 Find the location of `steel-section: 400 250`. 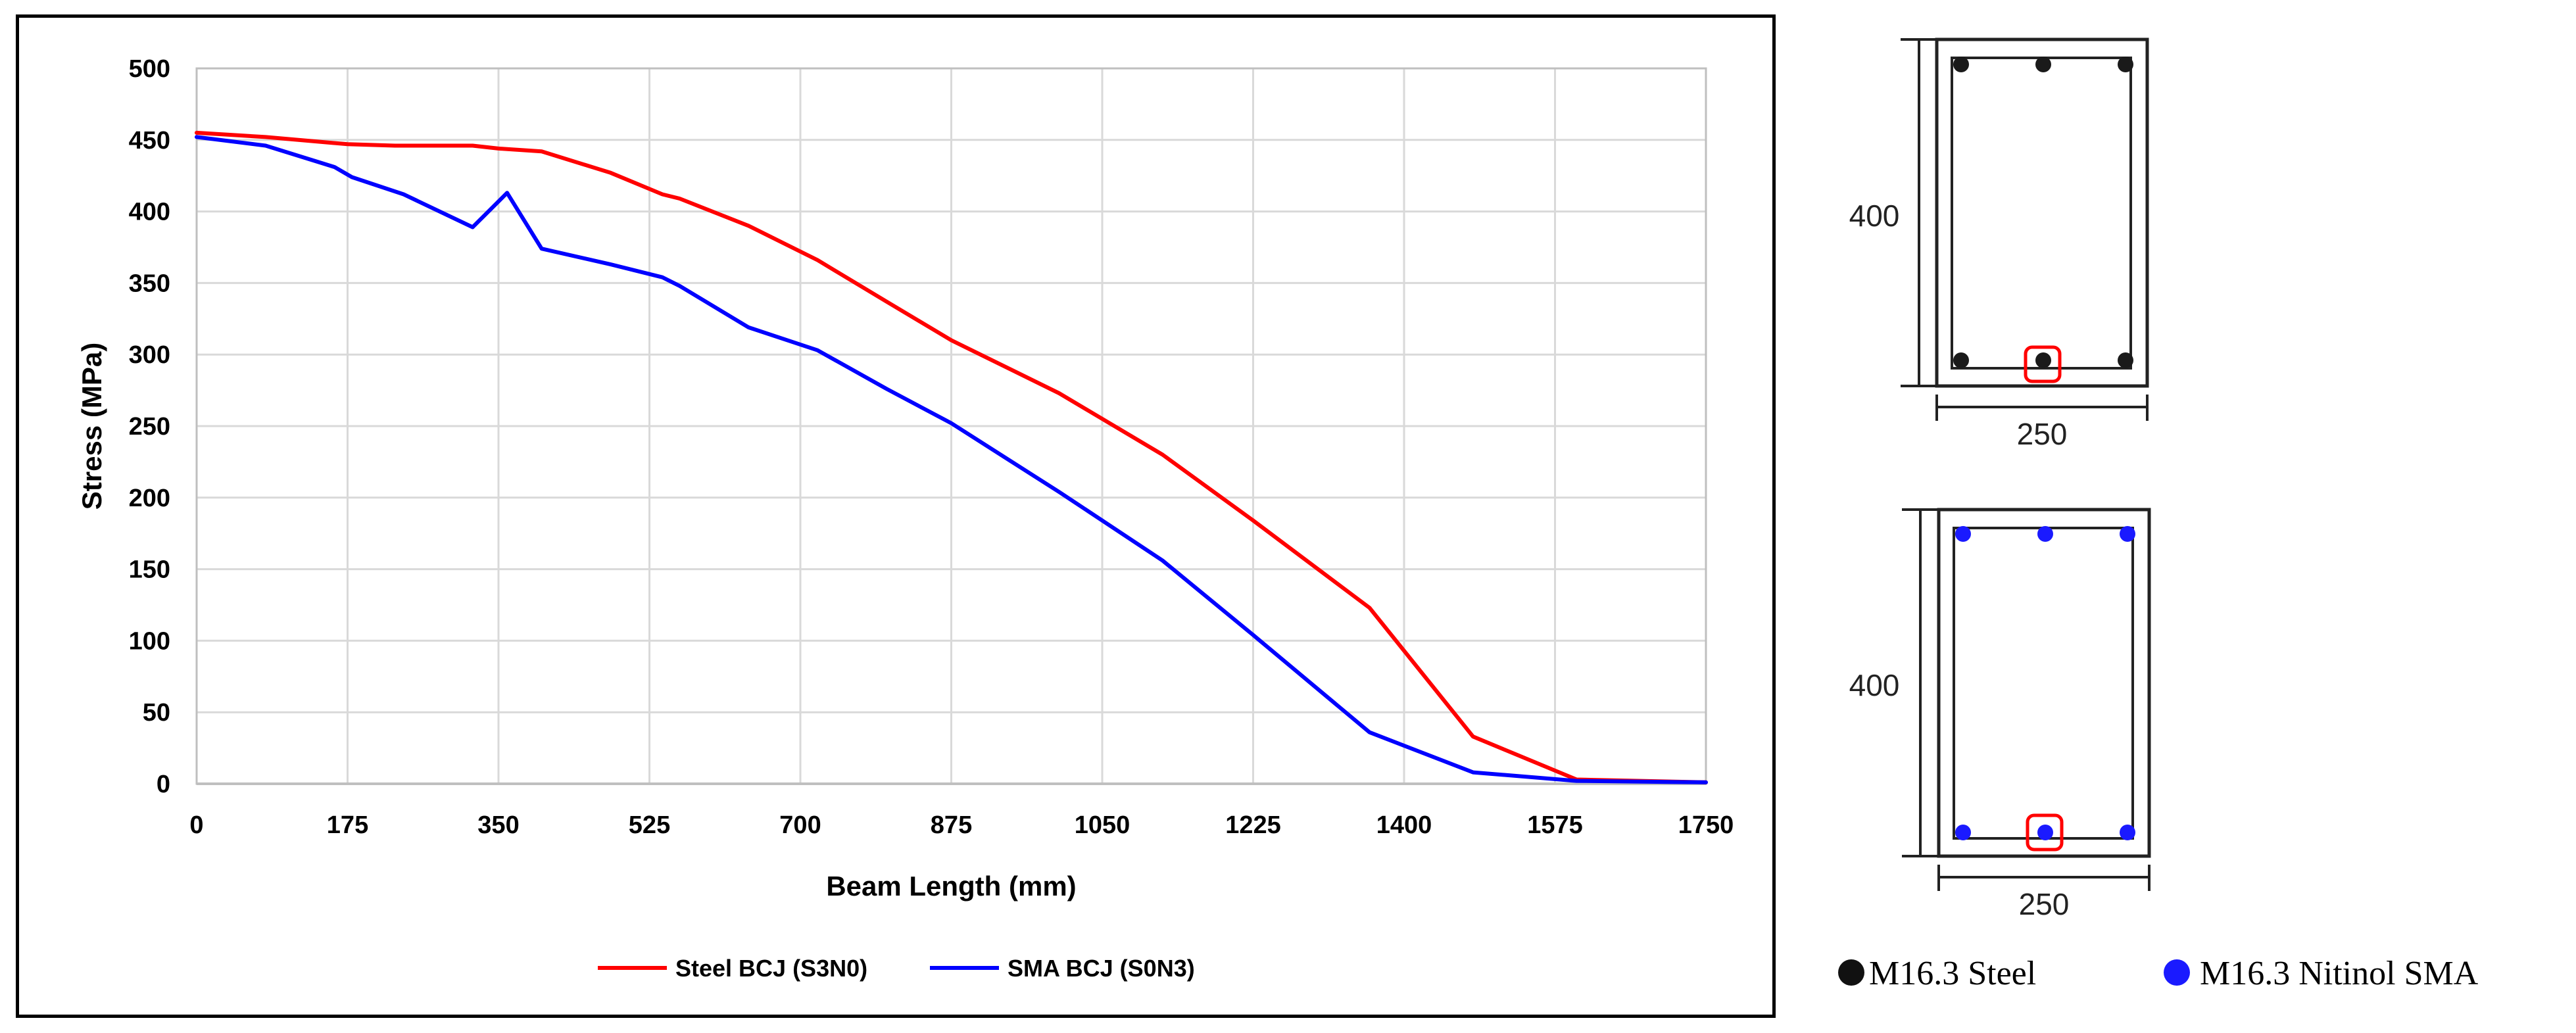

steel-section: 400 250 is located at coordinates (1999, 244).